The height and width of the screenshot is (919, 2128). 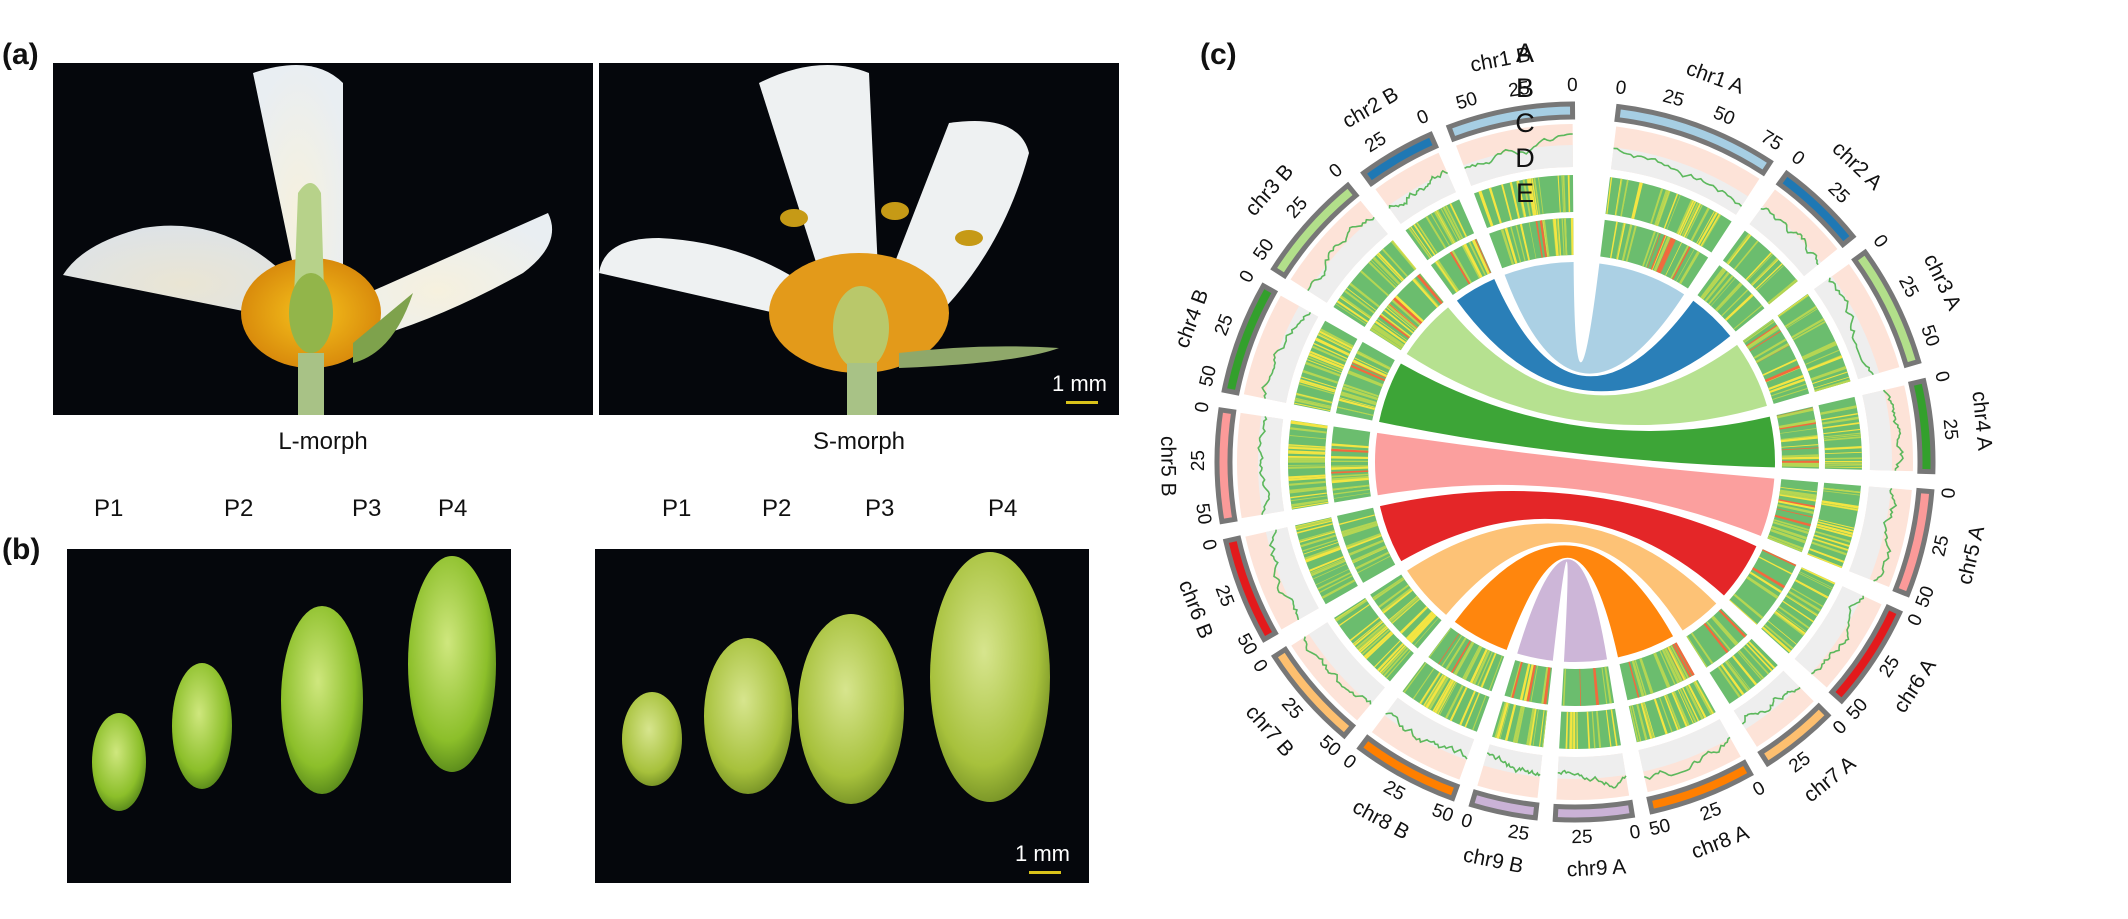 I want to click on tick-label: 50, so click(x=1467, y=101).